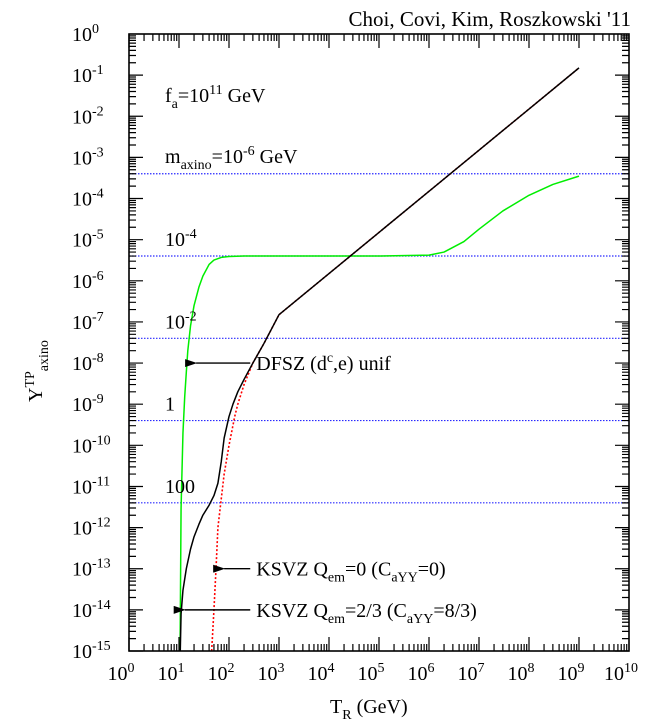 The image size is (651, 720). What do you see at coordinates (221, 673) in the screenshot?
I see `x-tick-label: 10²` at bounding box center [221, 673].